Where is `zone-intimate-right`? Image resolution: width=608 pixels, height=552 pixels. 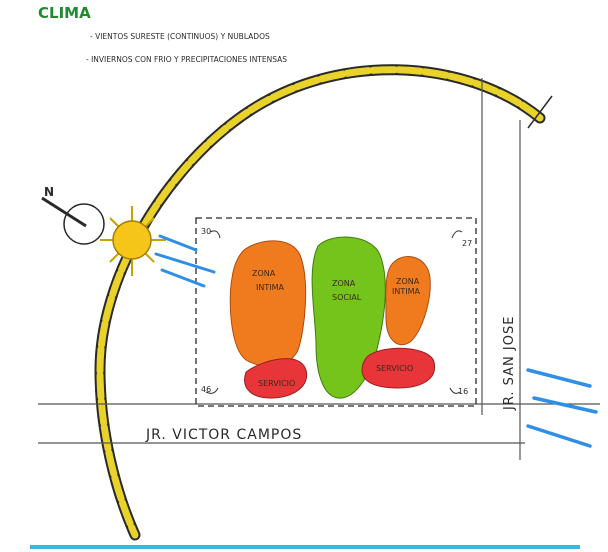 zone-intimate-right is located at coordinates (408, 301).